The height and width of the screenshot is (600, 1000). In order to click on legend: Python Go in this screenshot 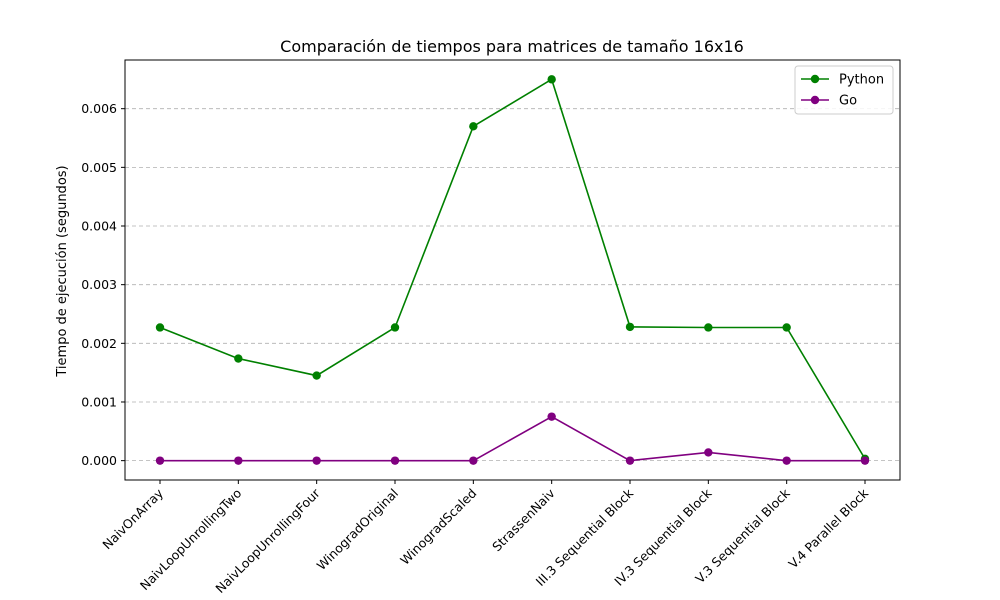, I will do `click(844, 90)`.